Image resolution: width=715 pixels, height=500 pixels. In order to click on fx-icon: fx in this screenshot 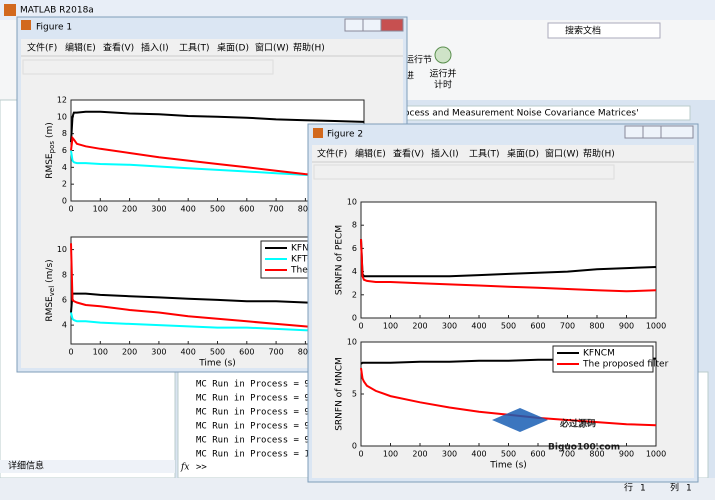, I will do `click(184, 468)`.